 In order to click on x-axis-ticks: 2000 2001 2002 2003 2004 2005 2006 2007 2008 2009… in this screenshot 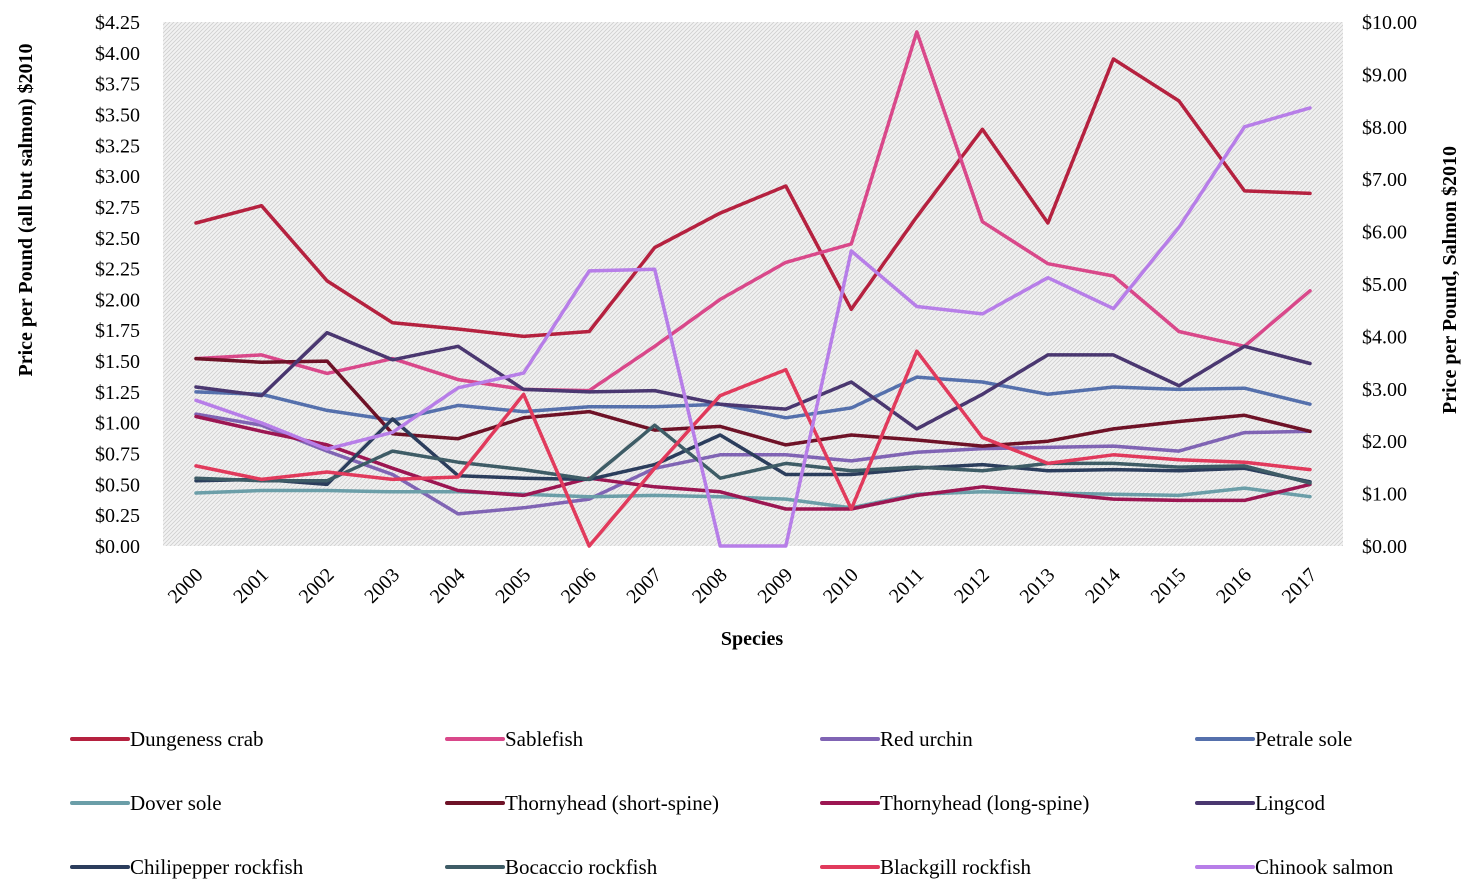, I will do `click(743, 586)`.